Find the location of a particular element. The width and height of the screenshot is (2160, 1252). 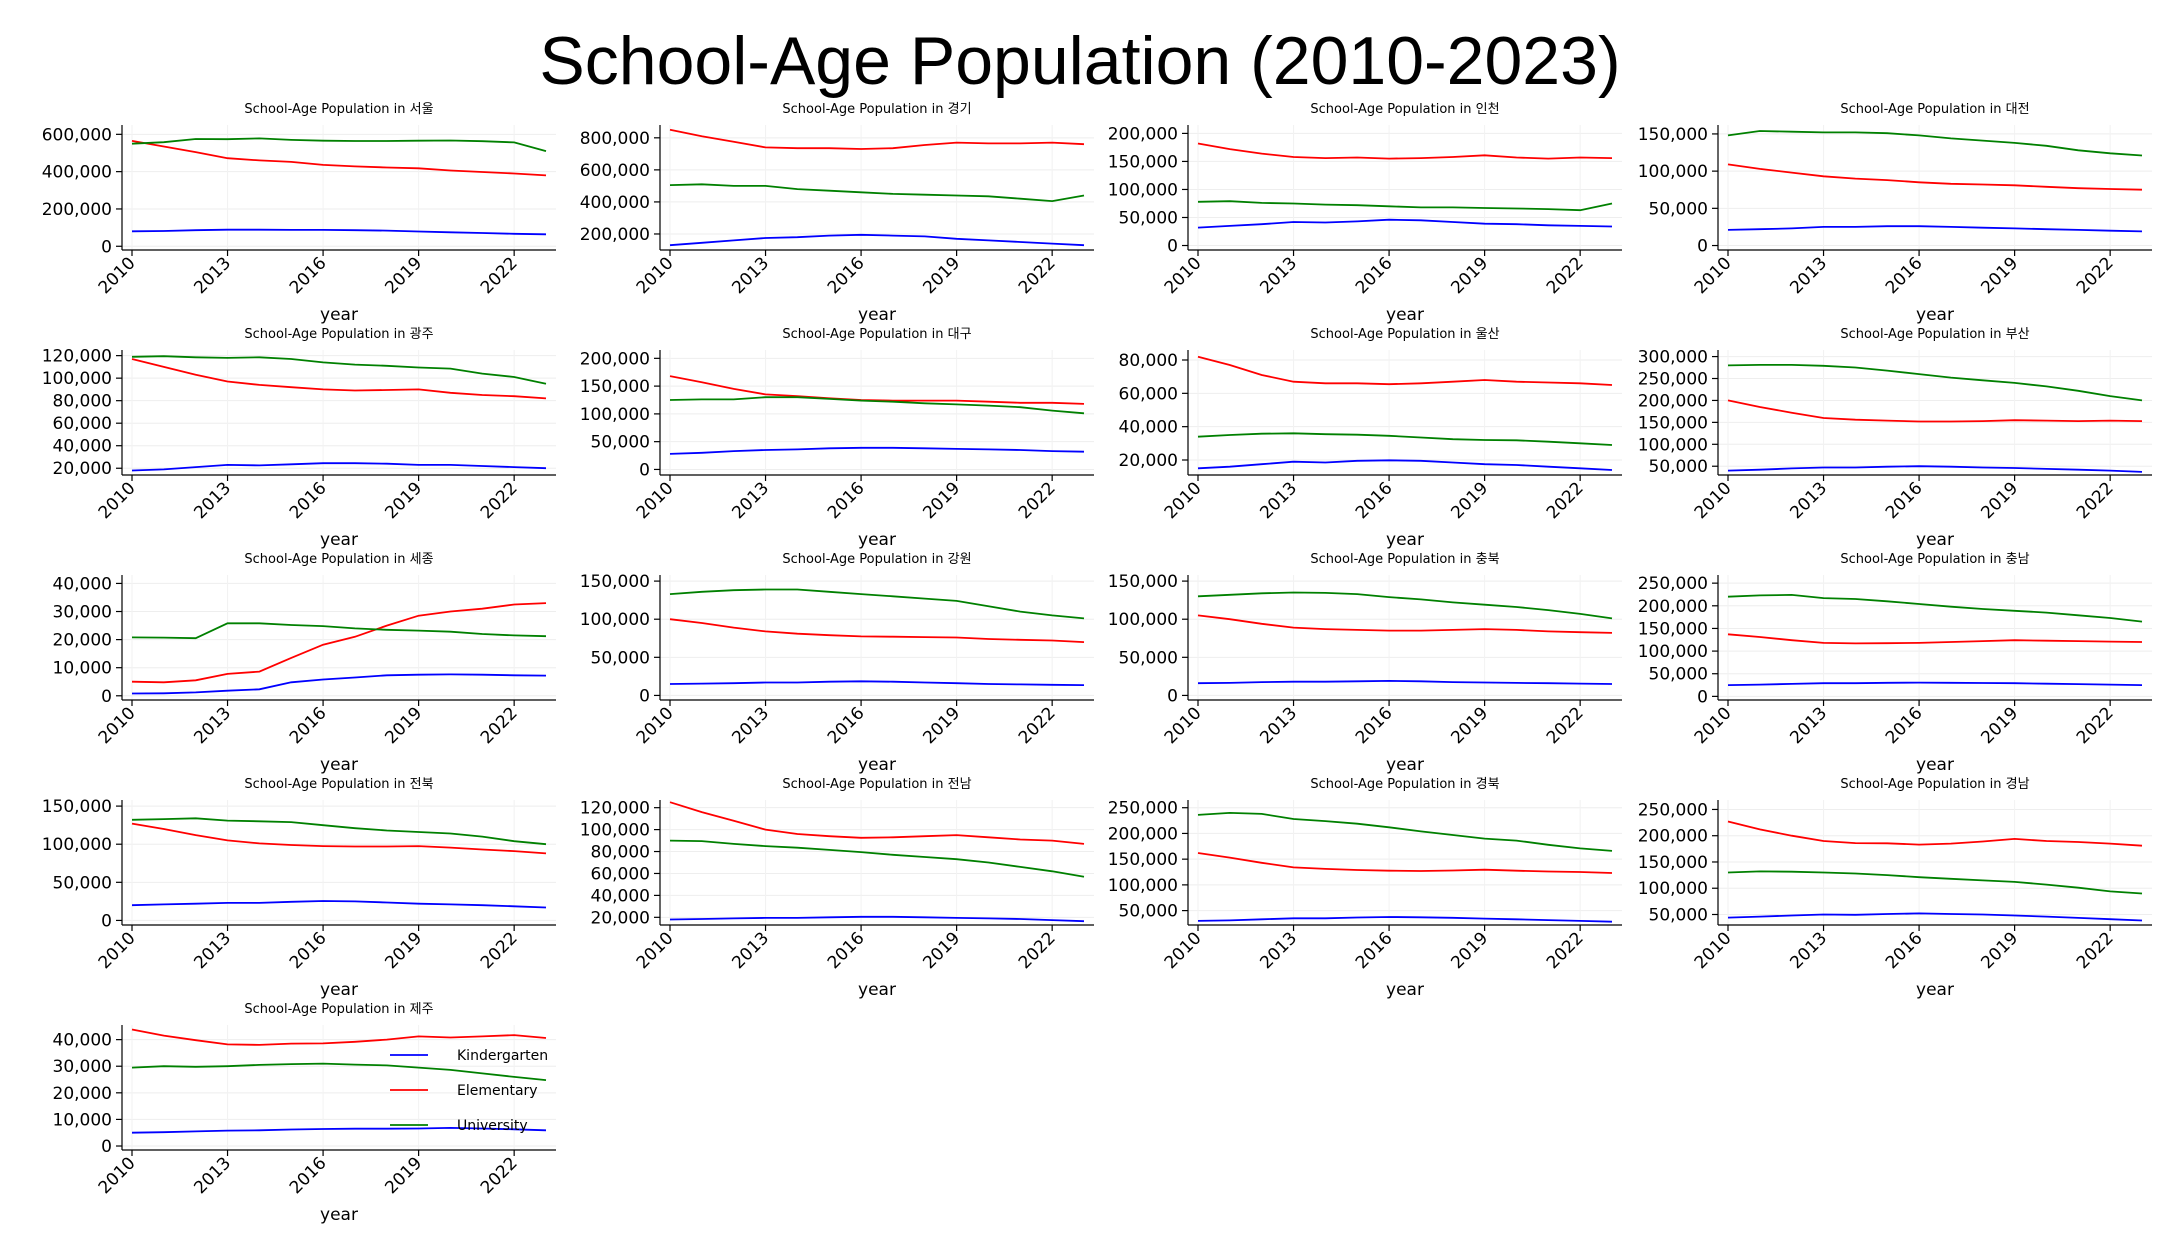

y-tick-label: 50,000 is located at coordinates (82, 883).